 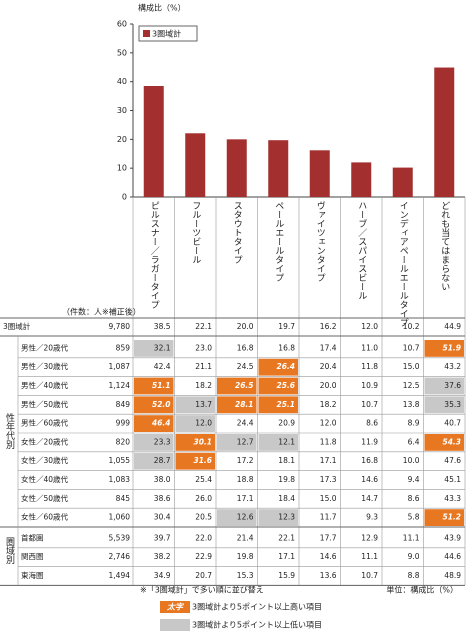 I want to click on cell-value: 18.8, so click(x=245, y=479).